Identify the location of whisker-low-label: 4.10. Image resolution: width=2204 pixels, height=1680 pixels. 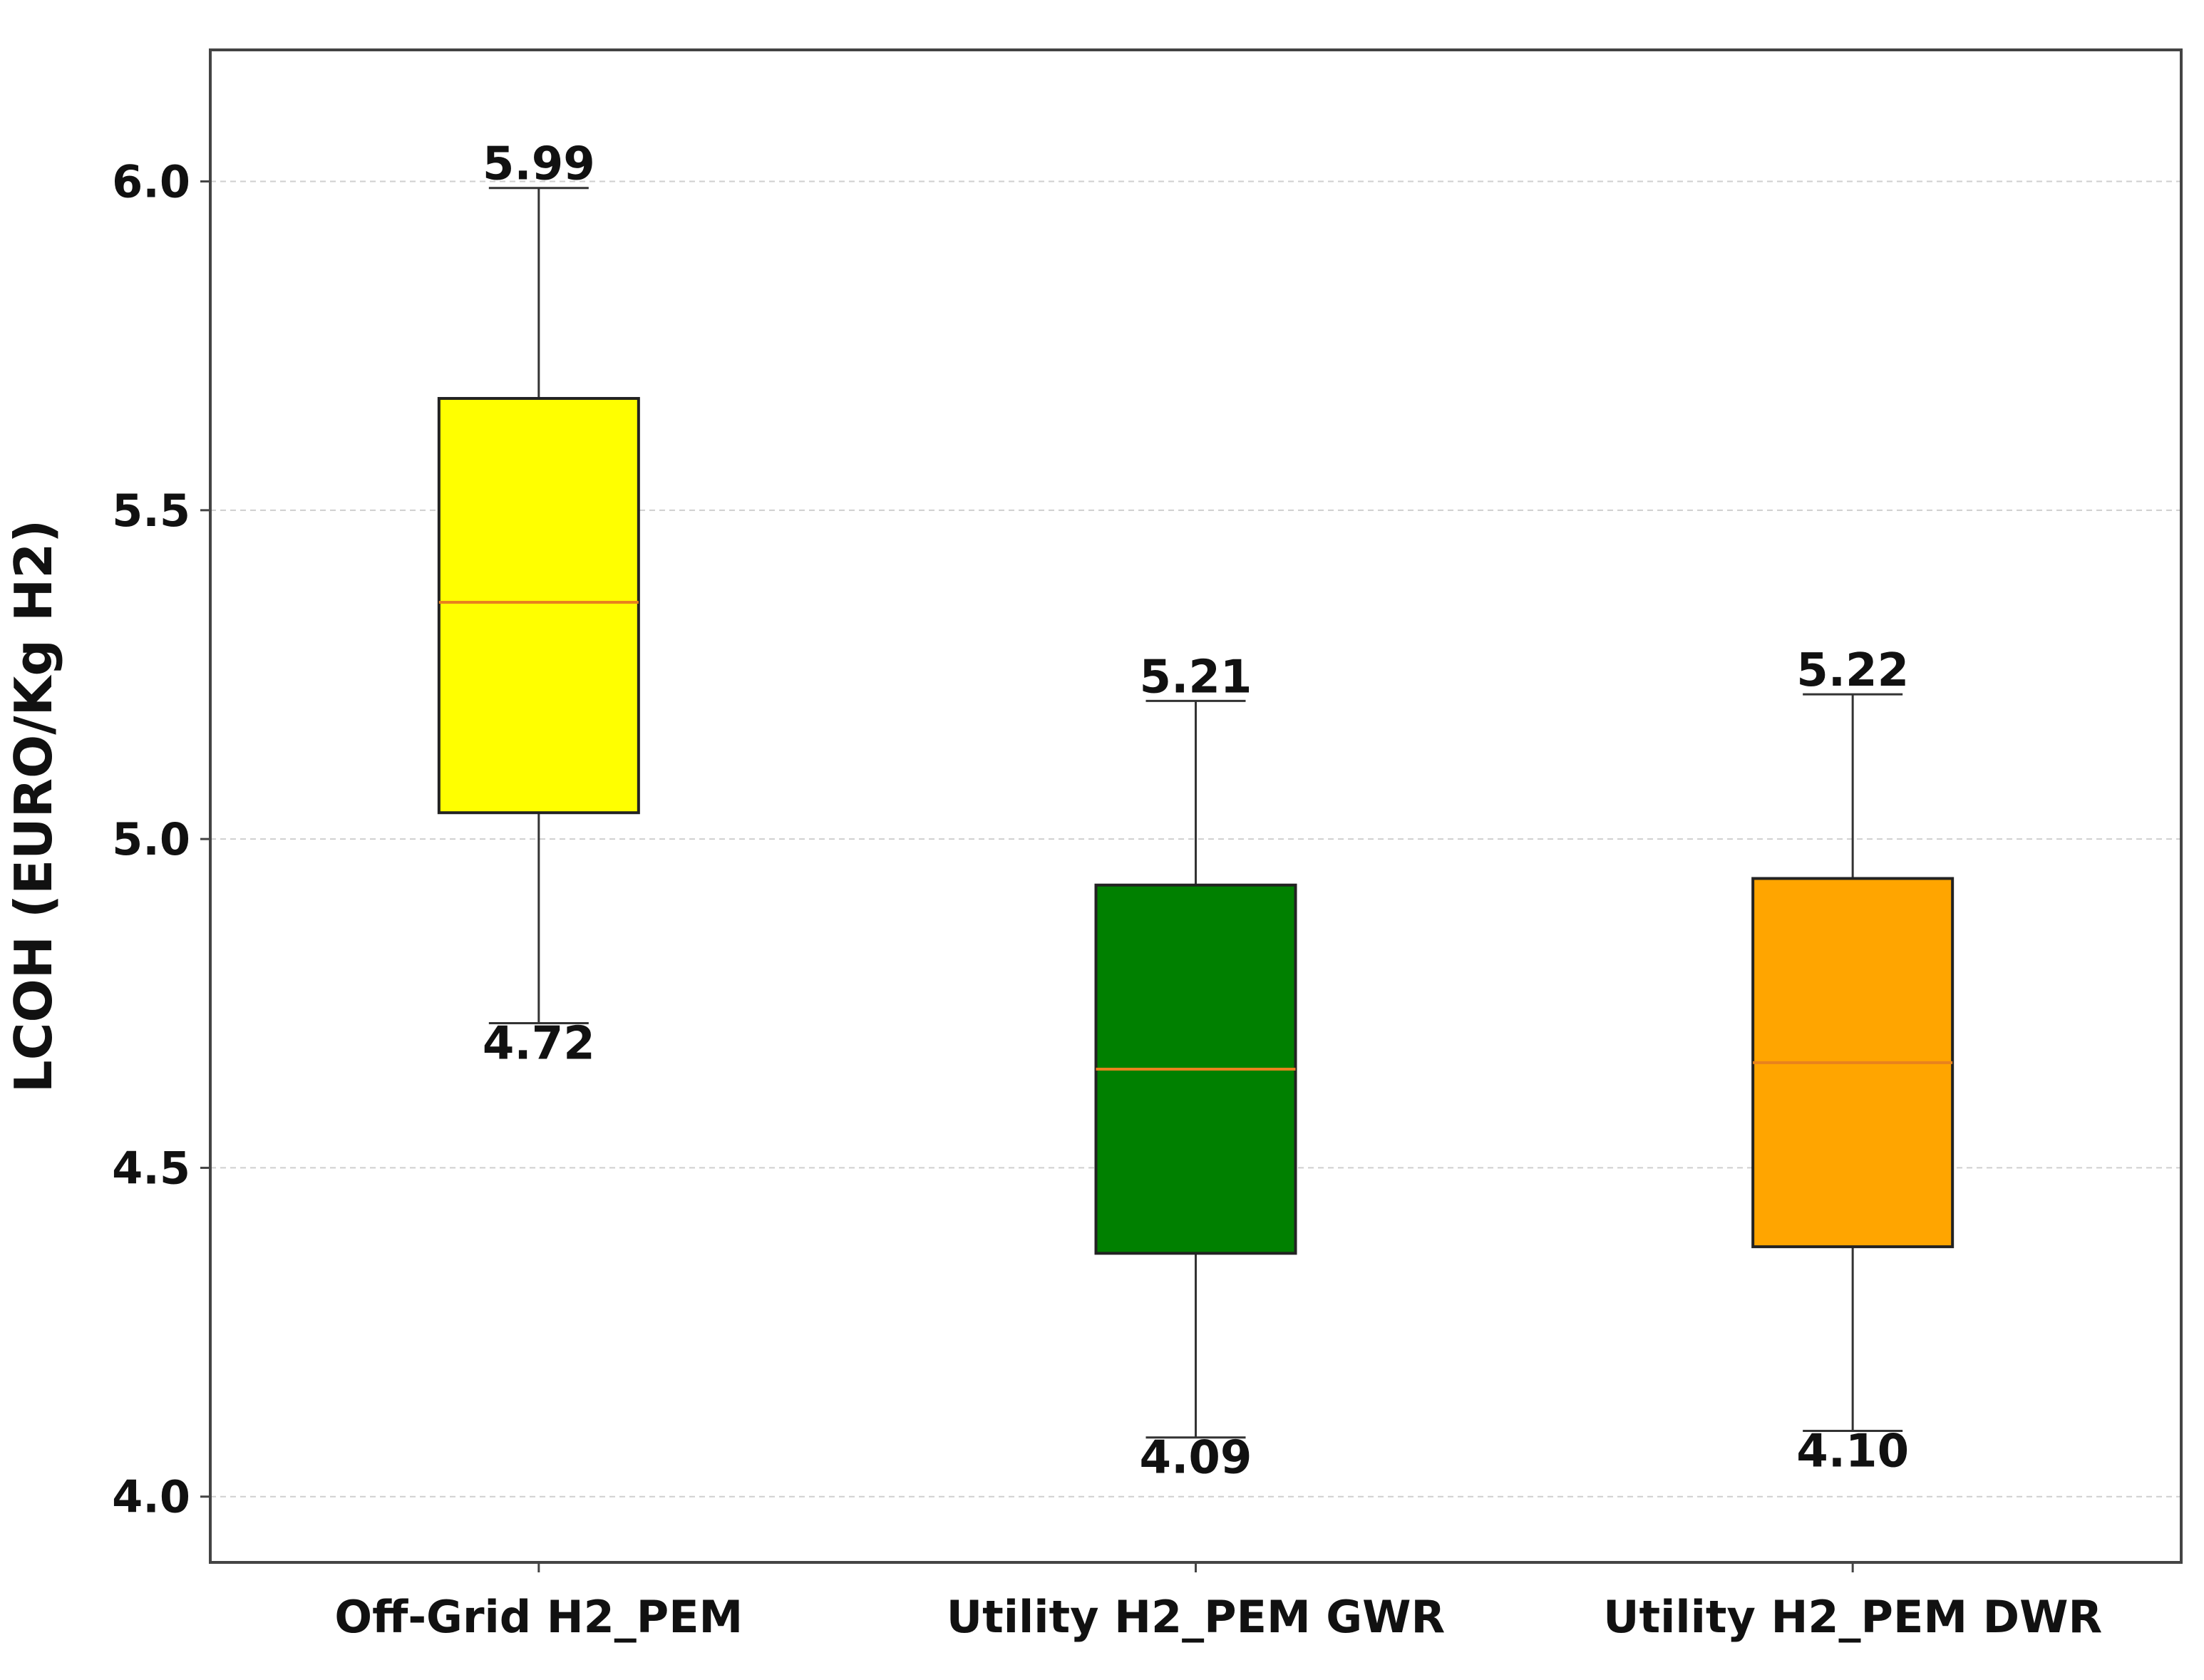
(1852, 1451).